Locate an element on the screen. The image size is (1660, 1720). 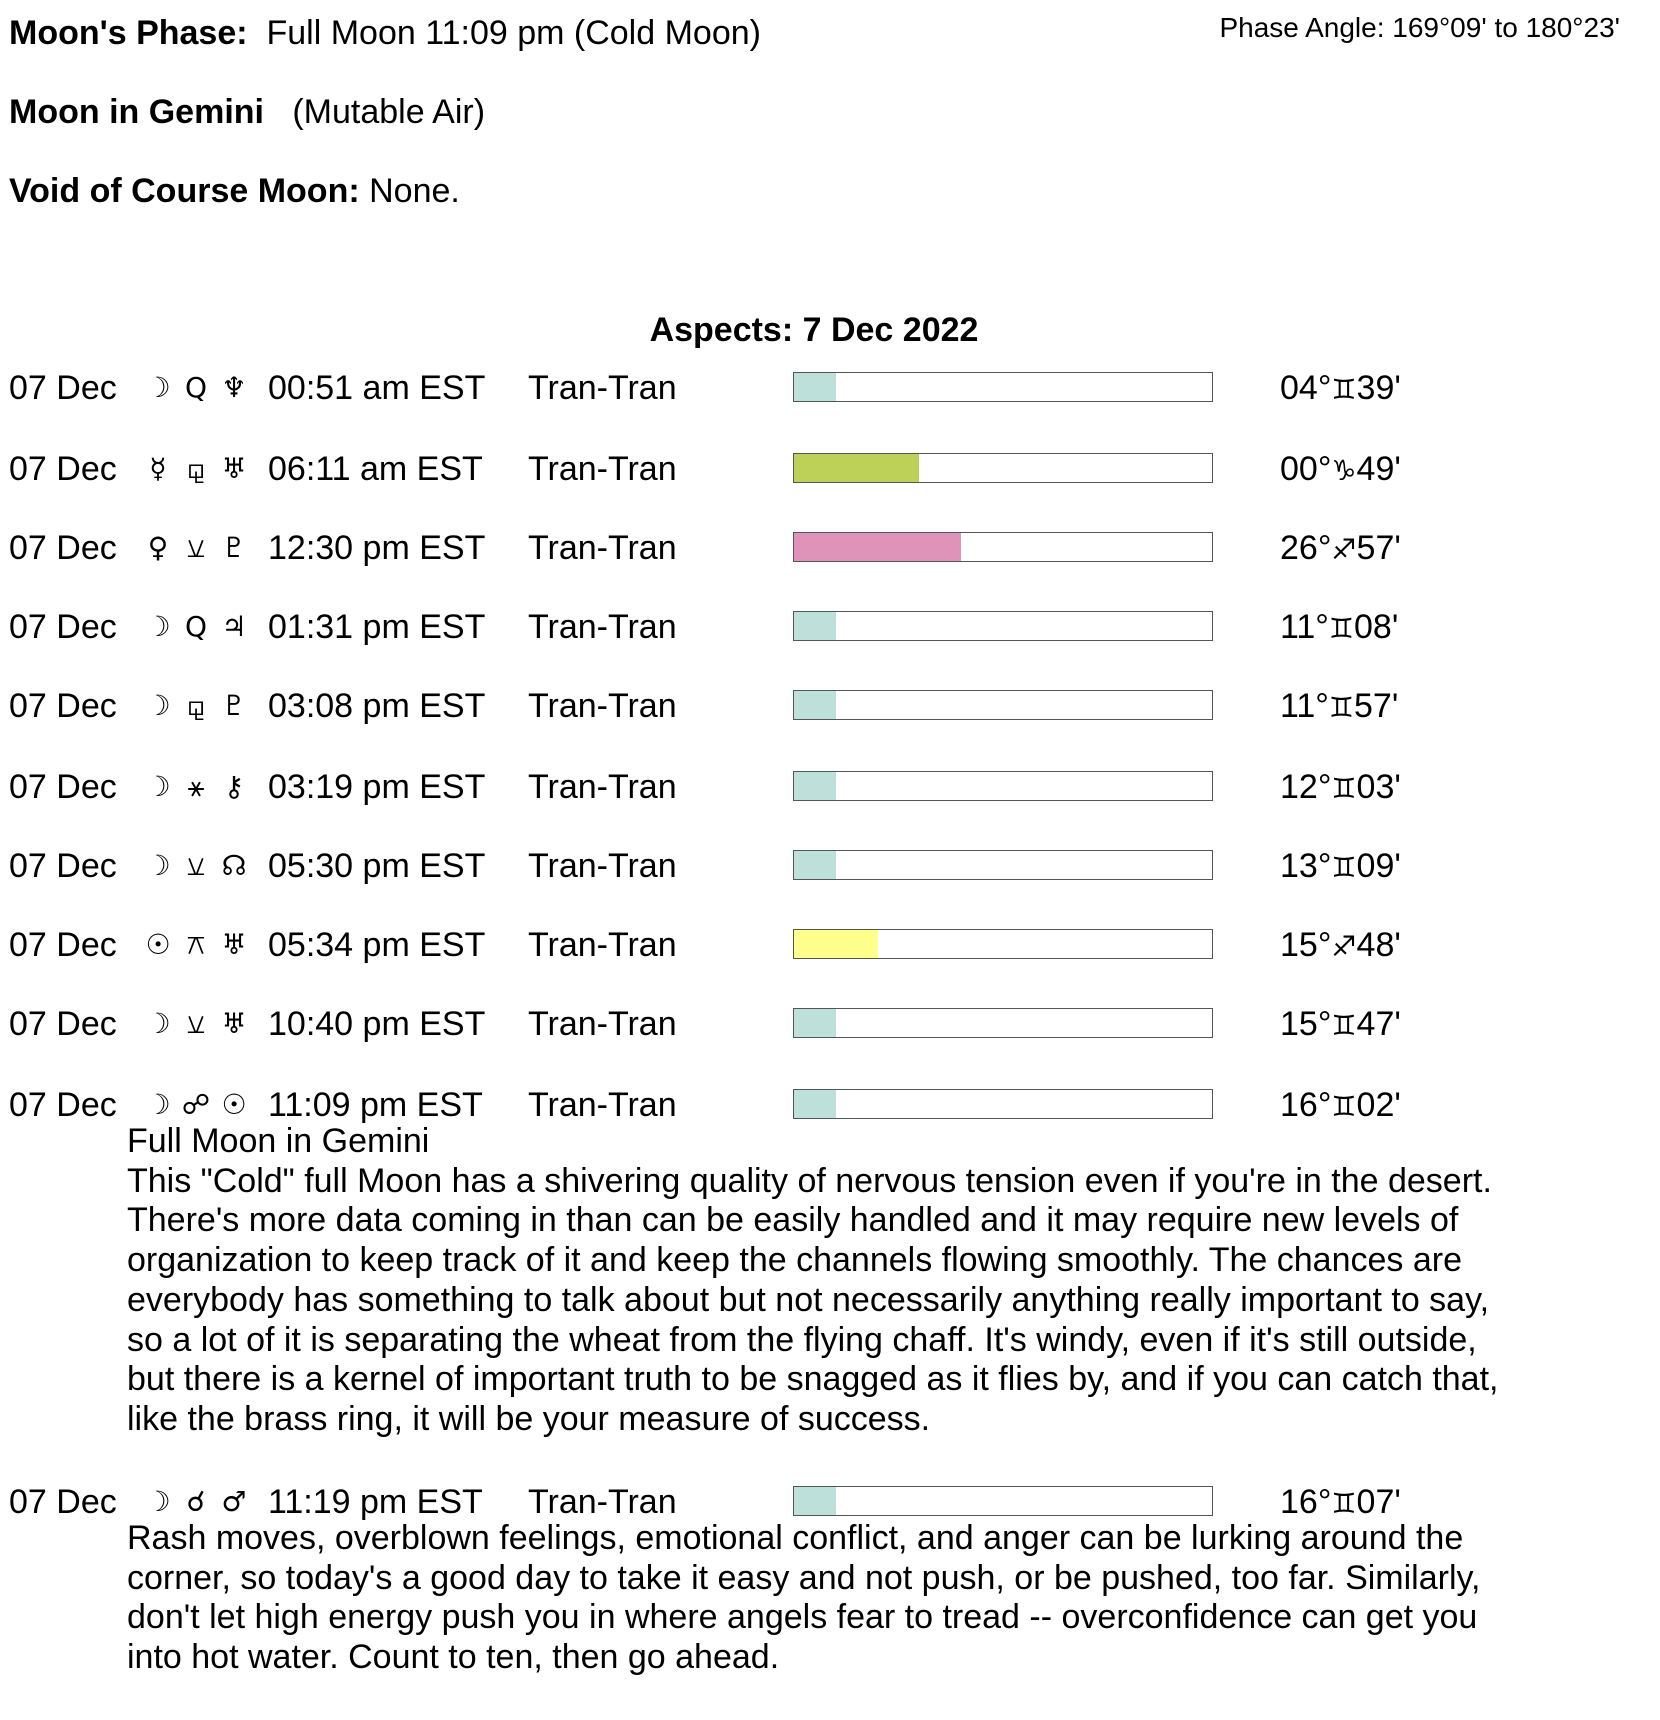
aspect-row: 07 Dec ☽ ⚺ ♅ 10:40 pm EST Tran-Tran 15°♊47' is located at coordinates (830, 1024).